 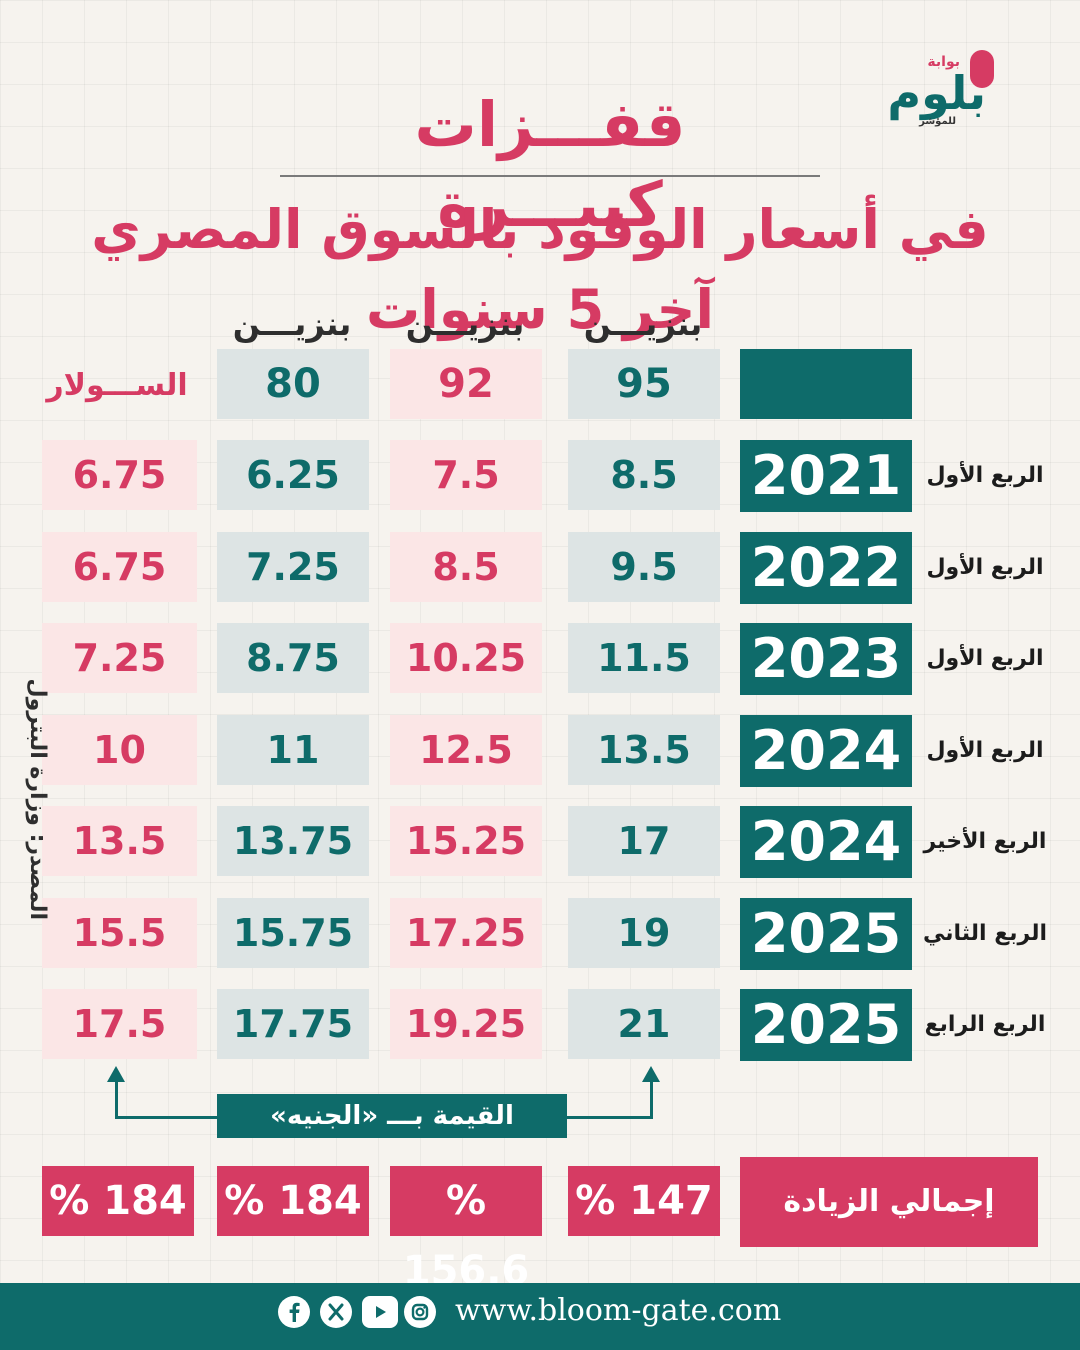 I want to click on benzin-80-cell: 7.25, so click(x=293, y=567).